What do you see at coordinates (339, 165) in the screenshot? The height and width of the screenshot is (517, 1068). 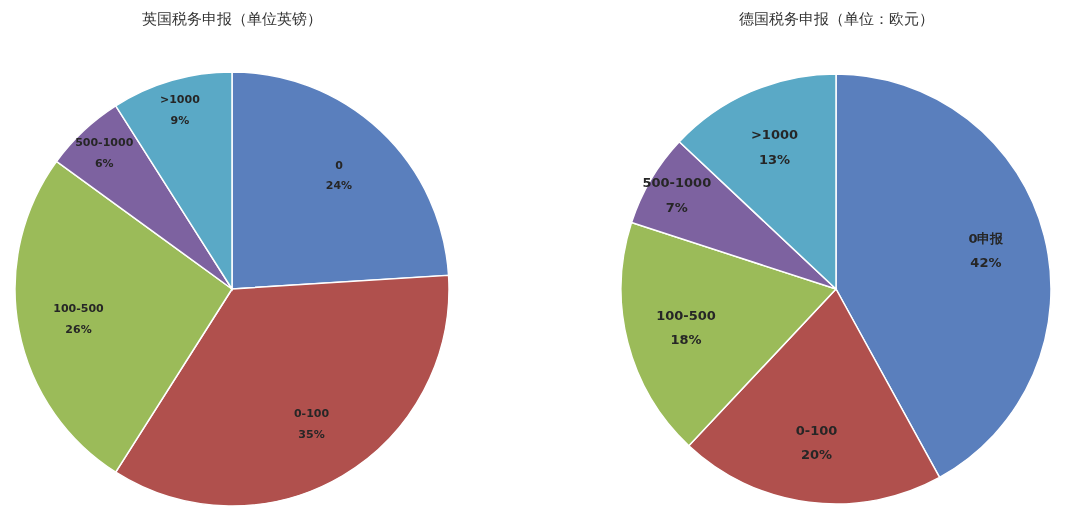 I see `slice-label: 0` at bounding box center [339, 165].